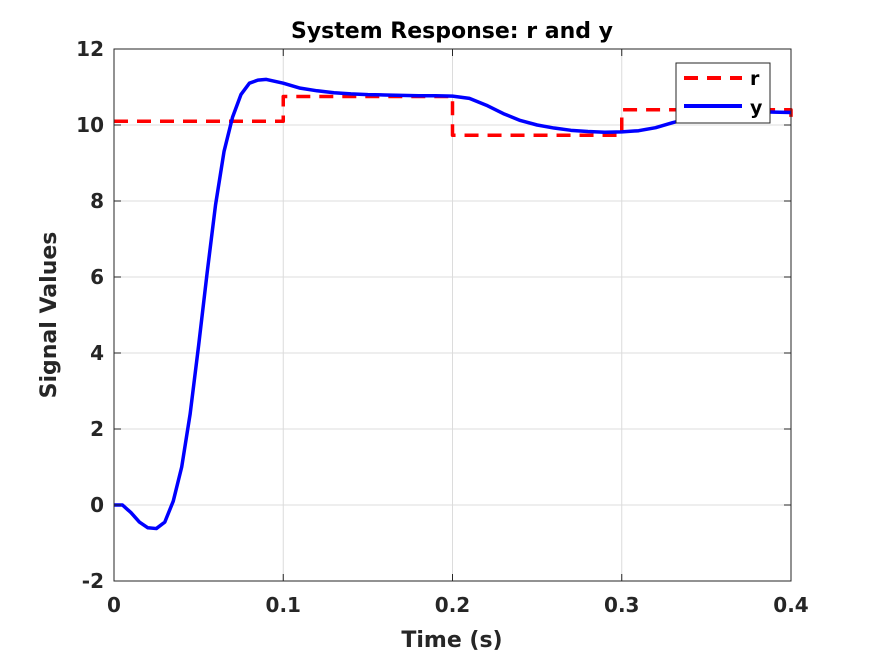  Describe the element at coordinates (49, 315) in the screenshot. I see `y-axis-label: Signal Values` at that location.